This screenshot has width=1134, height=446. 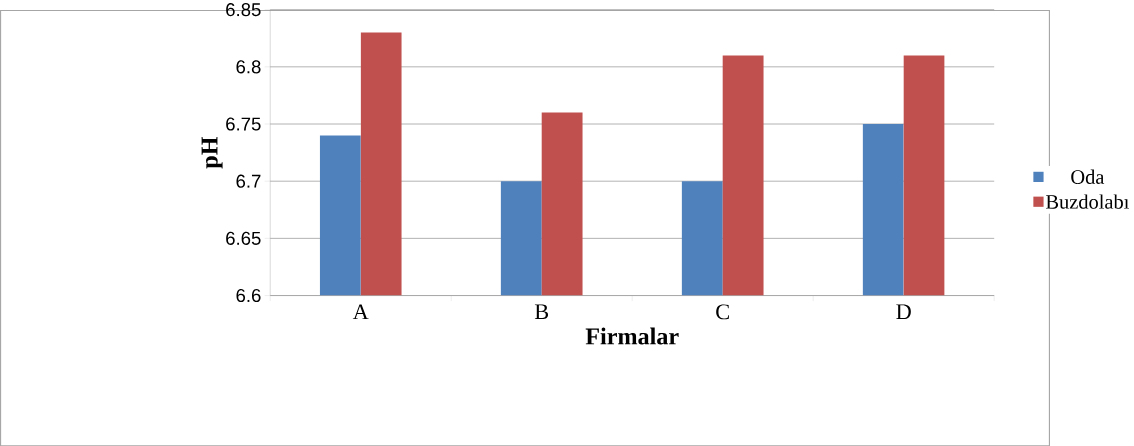 I want to click on y-tick-label: 6.65, so click(x=243, y=238).